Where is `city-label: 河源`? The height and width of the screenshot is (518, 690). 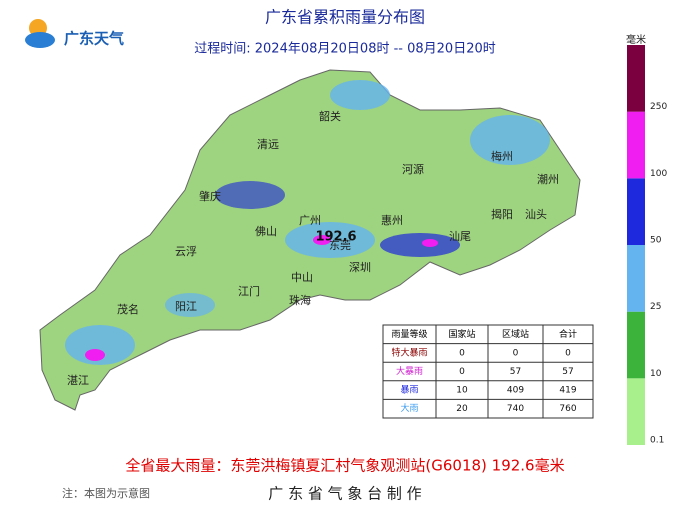
city-label: 河源 is located at coordinates (413, 169).